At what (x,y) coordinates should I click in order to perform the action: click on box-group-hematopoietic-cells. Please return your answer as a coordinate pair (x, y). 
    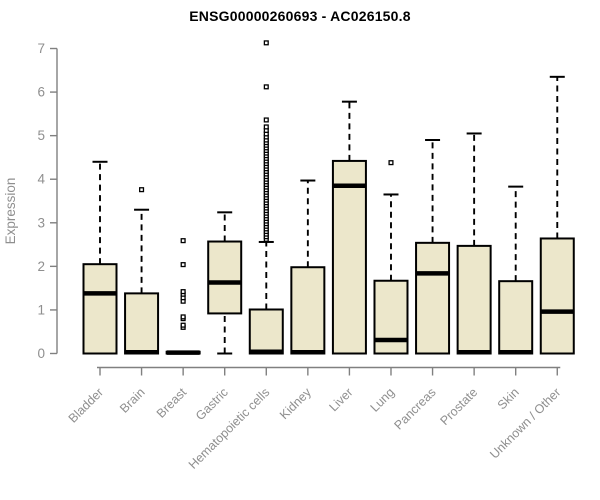
    Looking at the image, I should click on (266, 197).